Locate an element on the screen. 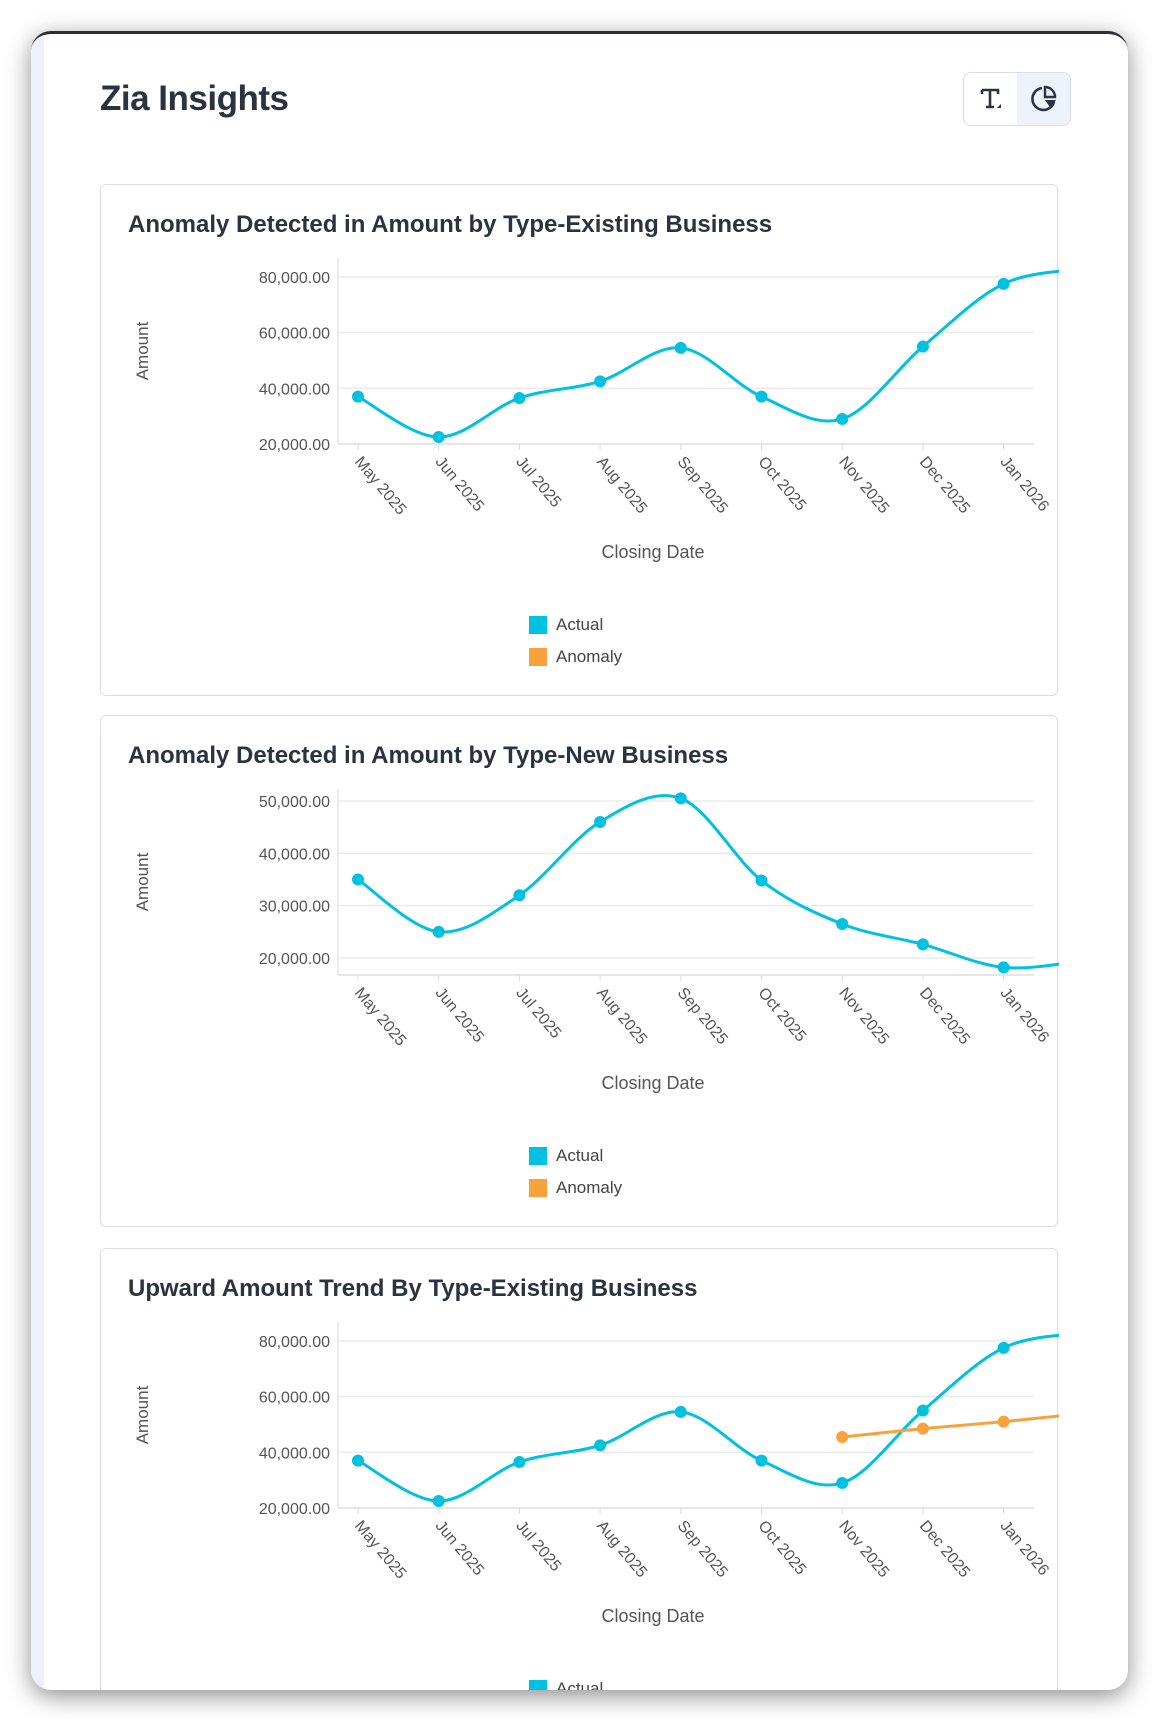 The width and height of the screenshot is (1158, 1720). x-tick-label: Nov 2025 is located at coordinates (863, 1016).